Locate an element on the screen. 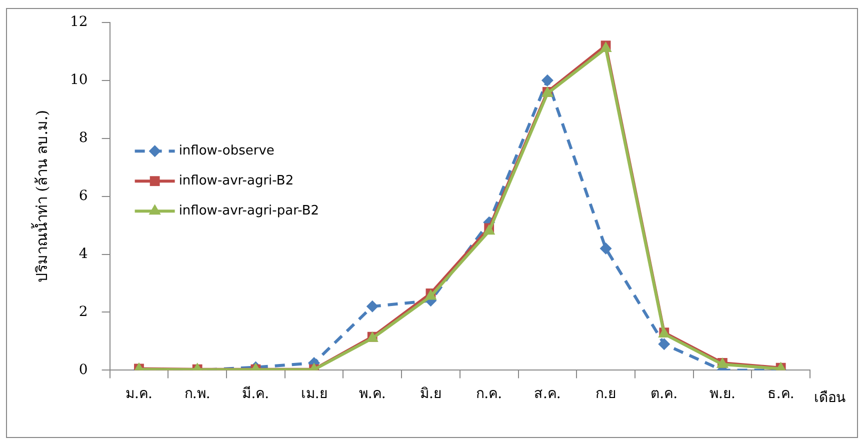 This screenshot has height=441, width=860. x-tick-label: มิ.ย is located at coordinates (431, 394).